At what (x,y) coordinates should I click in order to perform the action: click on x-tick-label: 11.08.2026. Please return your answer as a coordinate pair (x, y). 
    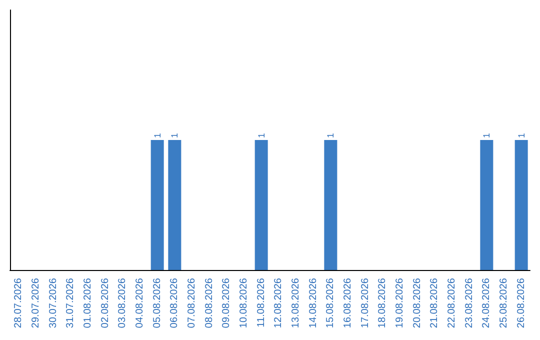
    Looking at the image, I should click on (261, 303).